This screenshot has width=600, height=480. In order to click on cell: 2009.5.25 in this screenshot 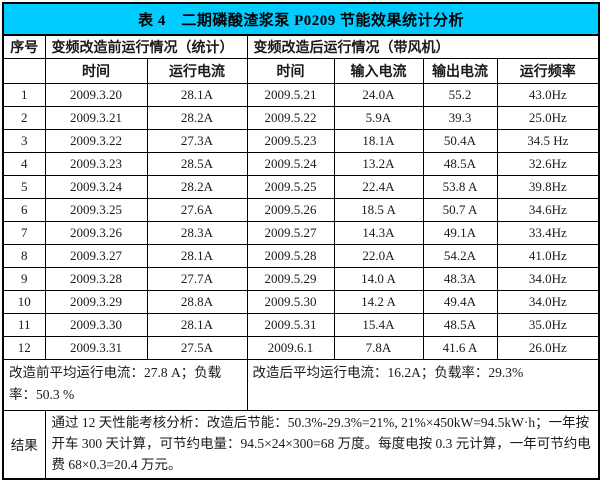, I will do `click(290, 187)`.